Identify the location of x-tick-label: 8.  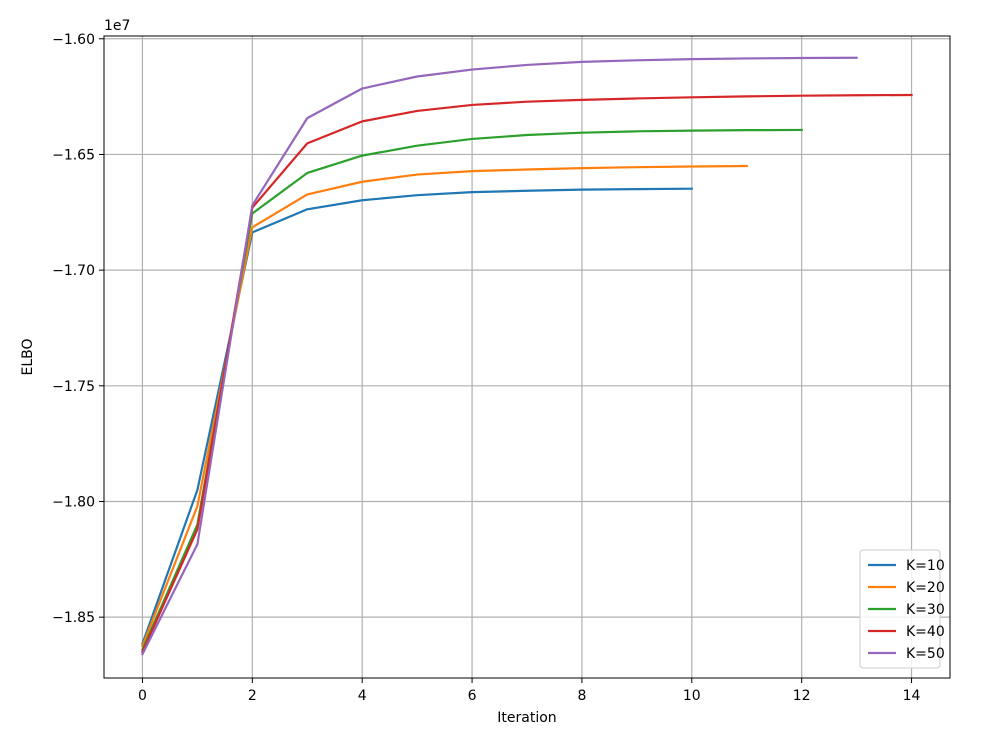
(581, 696).